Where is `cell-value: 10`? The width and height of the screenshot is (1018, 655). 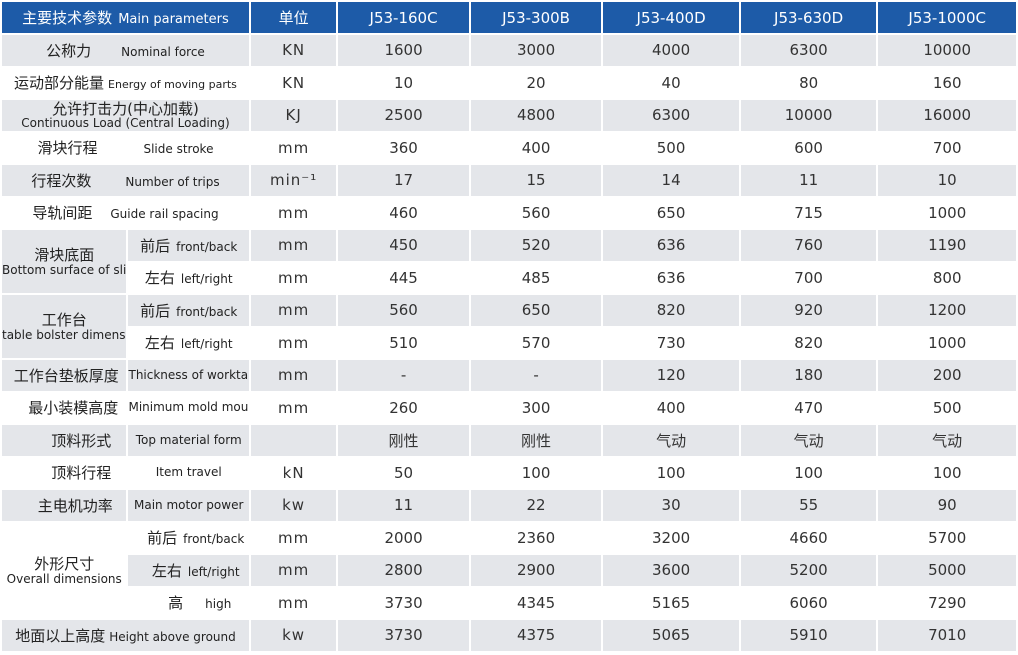
cell-value: 10 is located at coordinates (403, 82).